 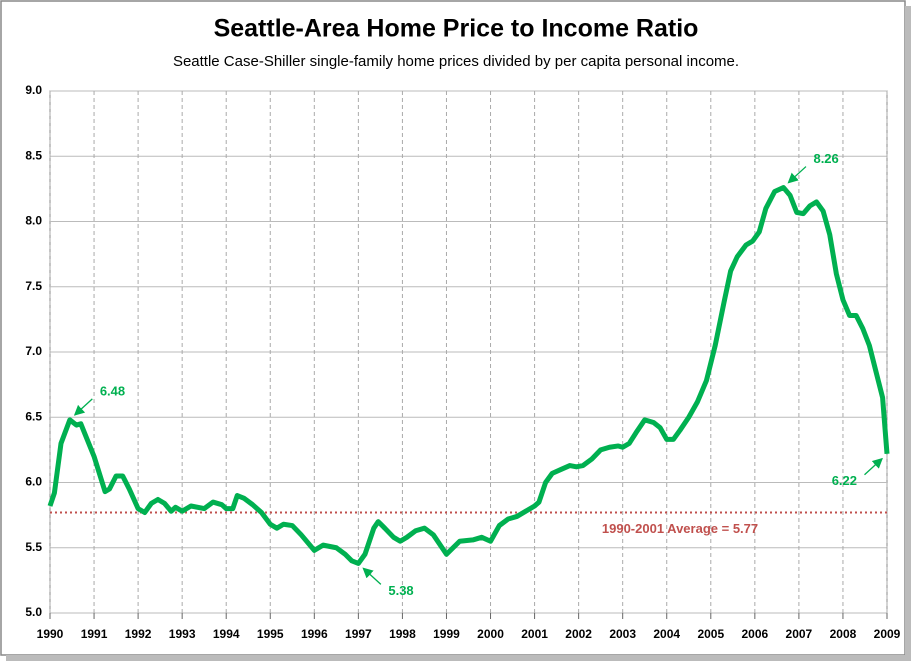 What do you see at coordinates (94, 634) in the screenshot?
I see `x-tick-label: 1991` at bounding box center [94, 634].